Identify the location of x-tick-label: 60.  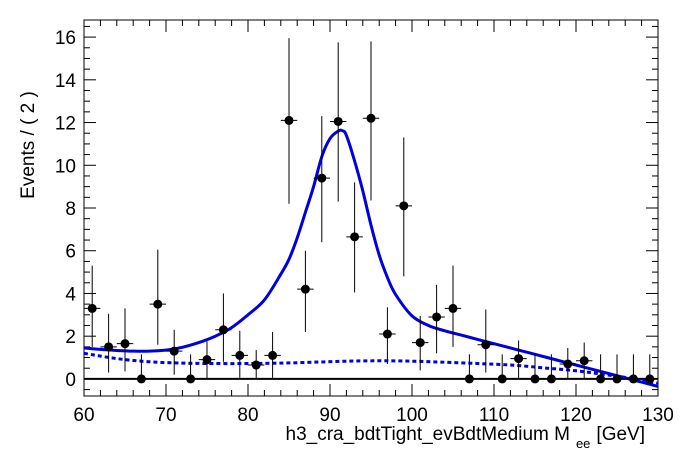
(83, 415).